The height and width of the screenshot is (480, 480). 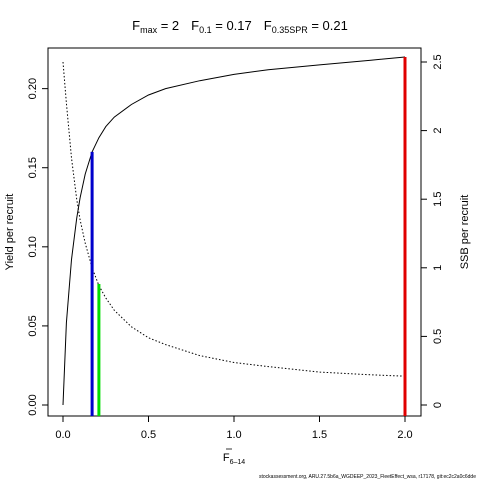 I want to click on y2-tick-label: 1, so click(x=438, y=268).